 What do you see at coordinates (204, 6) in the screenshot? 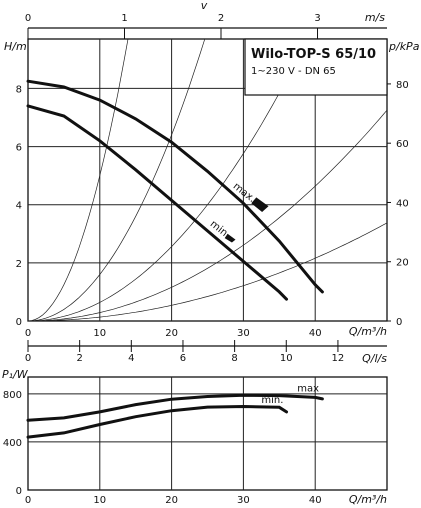
I see `velocity-axis-letter: v` at bounding box center [204, 6].